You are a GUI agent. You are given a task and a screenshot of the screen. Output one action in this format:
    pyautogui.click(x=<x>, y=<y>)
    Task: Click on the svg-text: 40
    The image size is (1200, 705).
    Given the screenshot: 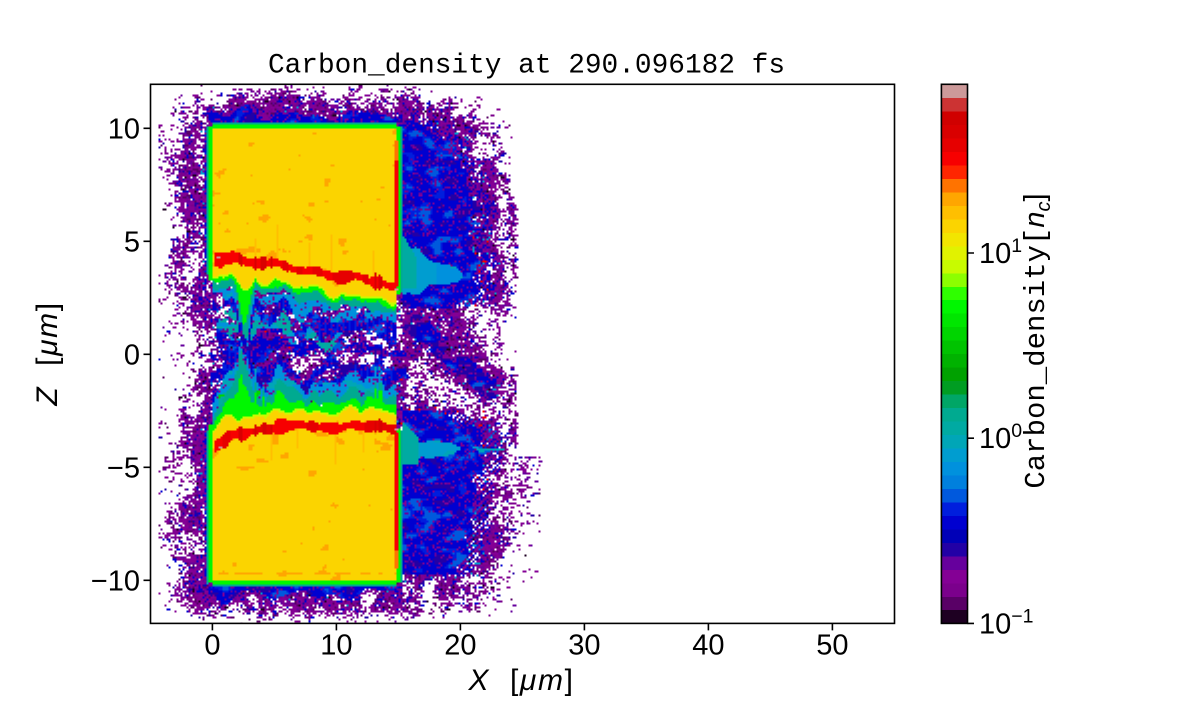 What is the action you would take?
    pyautogui.click(x=708, y=646)
    